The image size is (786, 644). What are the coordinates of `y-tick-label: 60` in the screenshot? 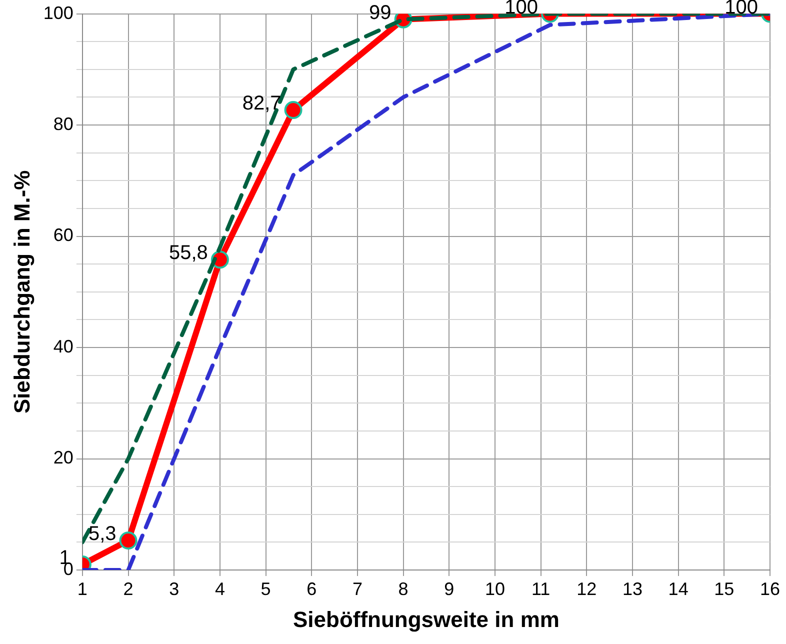 It's located at (63, 235).